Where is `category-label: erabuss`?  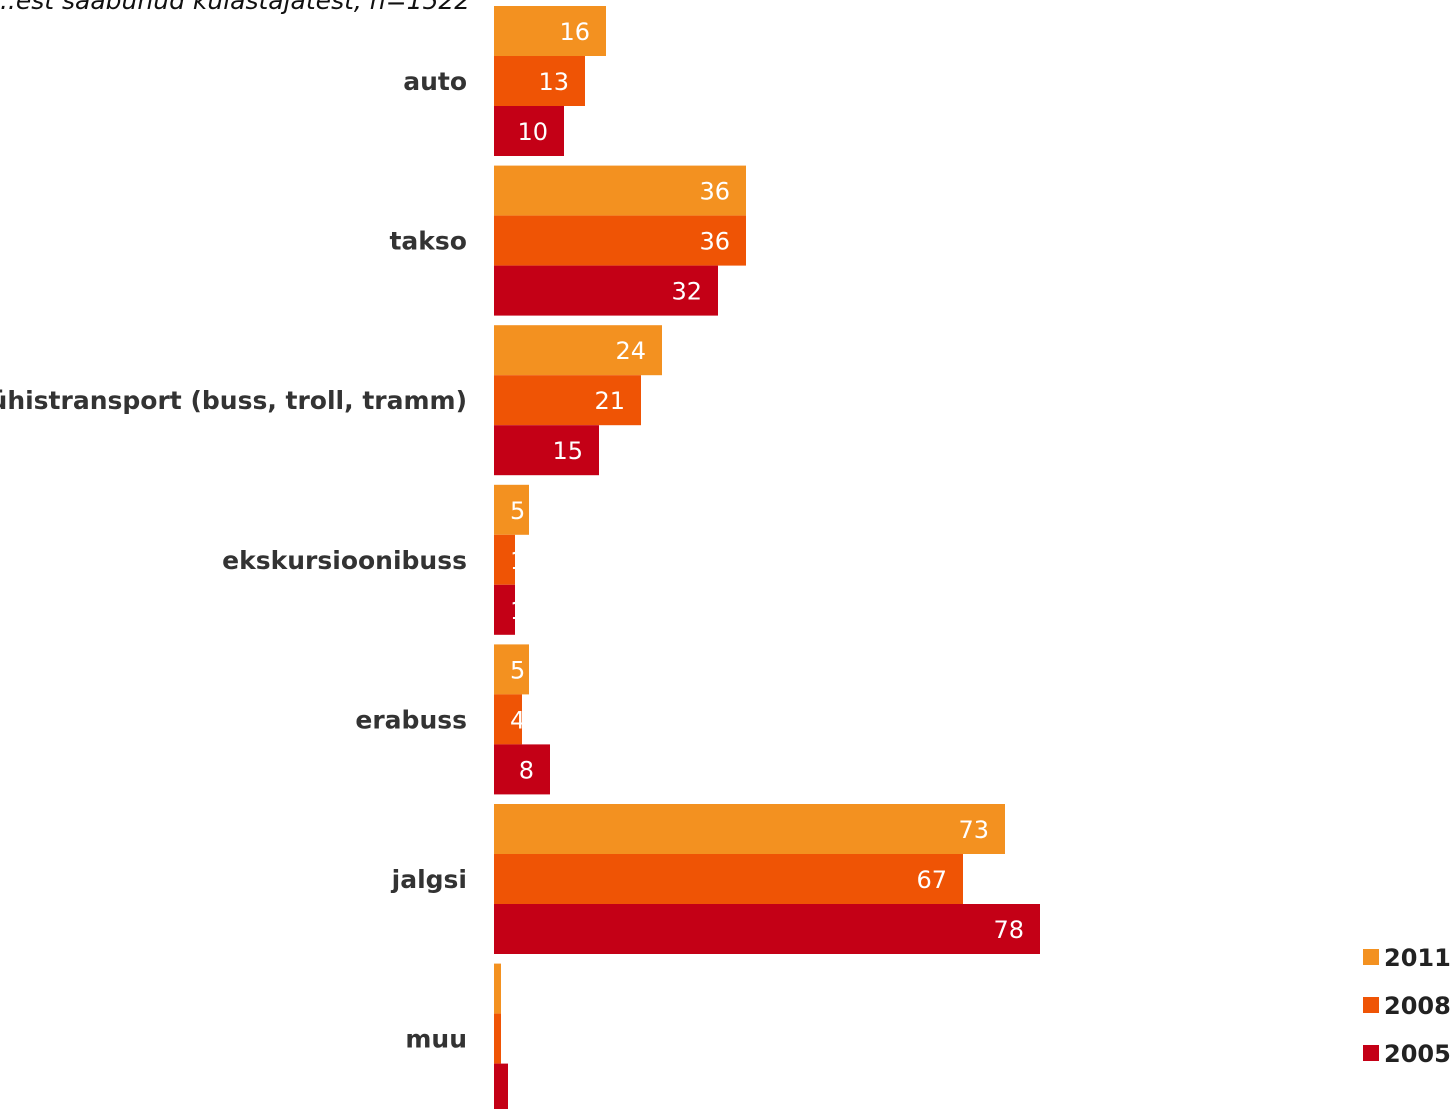
category-label: erabuss is located at coordinates (411, 719).